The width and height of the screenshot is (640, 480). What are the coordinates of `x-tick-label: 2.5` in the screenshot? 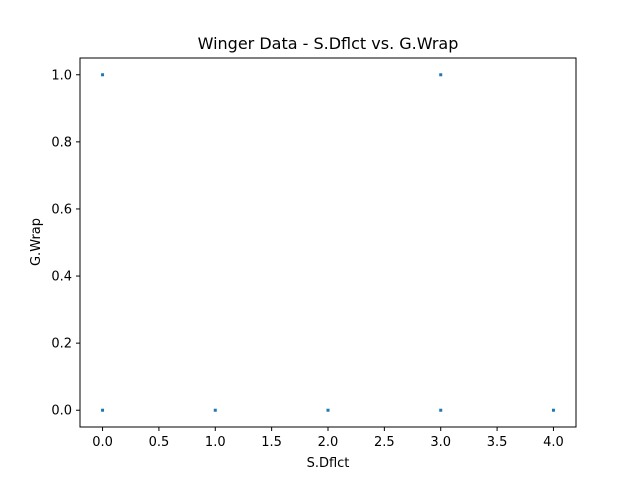 It's located at (384, 442).